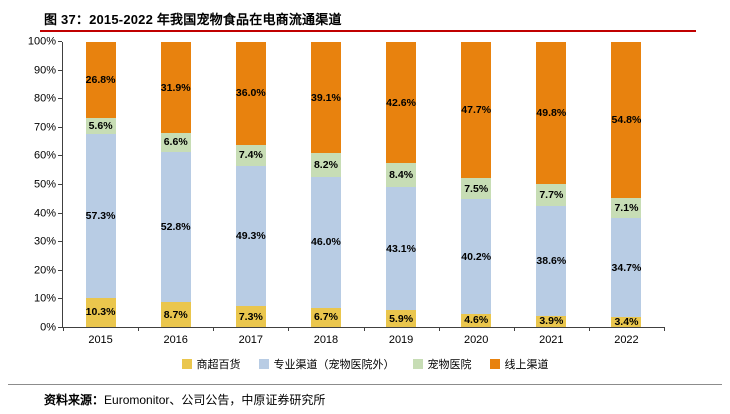 Image resolution: width=730 pixels, height=414 pixels. I want to click on bar-segment: 36.0%, so click(250, 93).